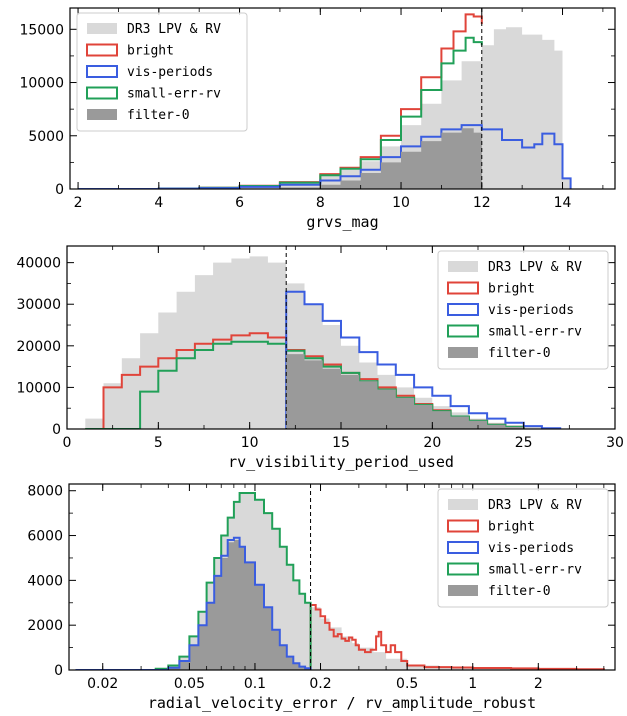 The width and height of the screenshot is (627, 716). I want to click on y-tick-label: 2000, so click(45, 626).